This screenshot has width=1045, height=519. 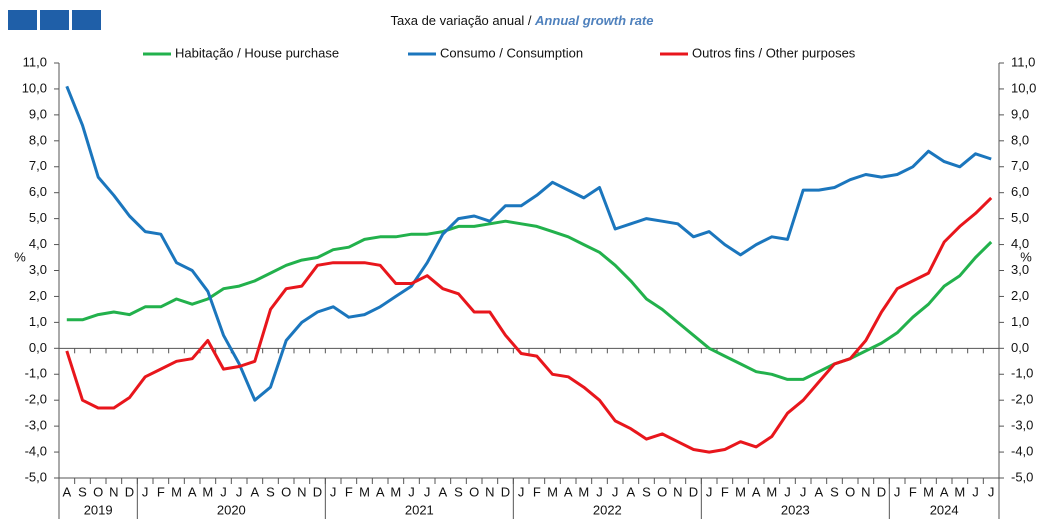 What do you see at coordinates (1022, 451) in the screenshot?
I see `y2-tick-label: -4,0` at bounding box center [1022, 451].